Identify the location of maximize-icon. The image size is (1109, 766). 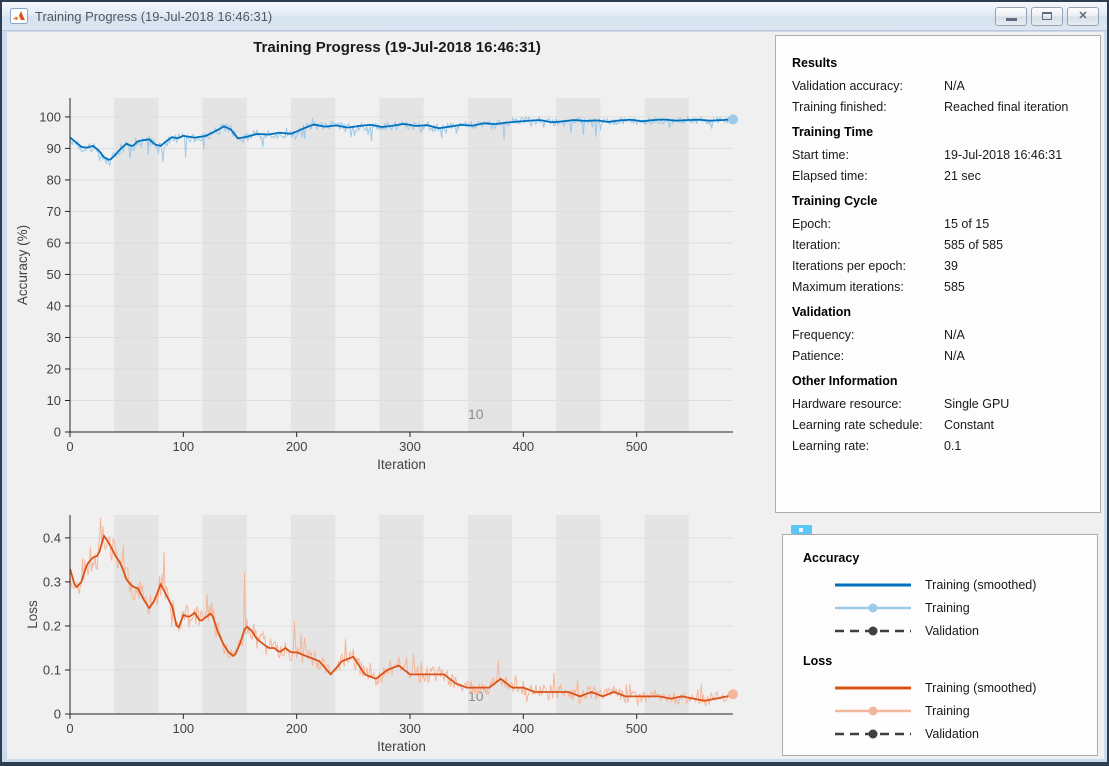
(1047, 16).